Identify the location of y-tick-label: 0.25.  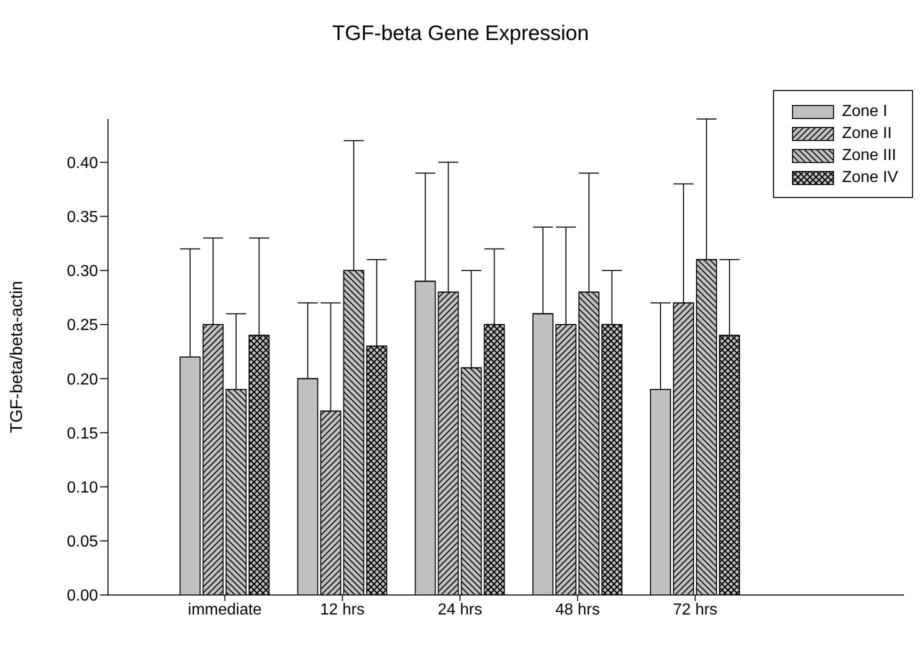
(82, 325).